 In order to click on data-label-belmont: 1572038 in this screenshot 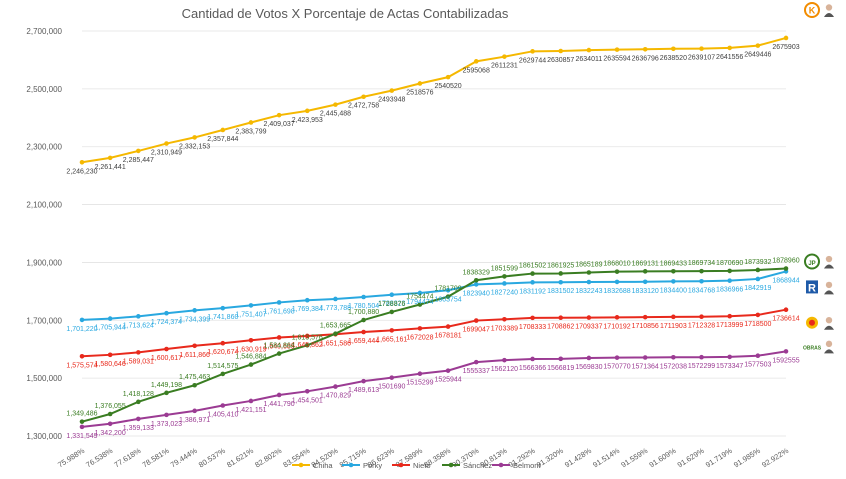, I will do `click(673, 366)`.